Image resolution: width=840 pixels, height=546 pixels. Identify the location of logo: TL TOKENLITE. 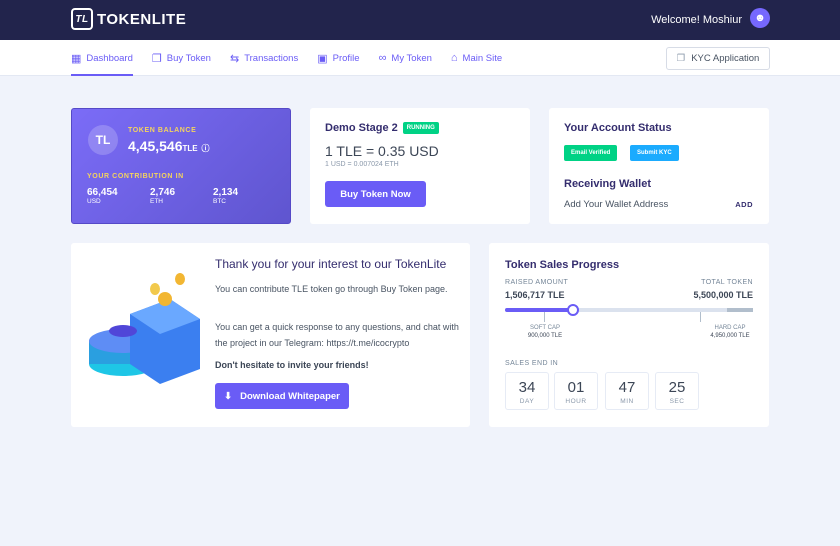
(128, 19).